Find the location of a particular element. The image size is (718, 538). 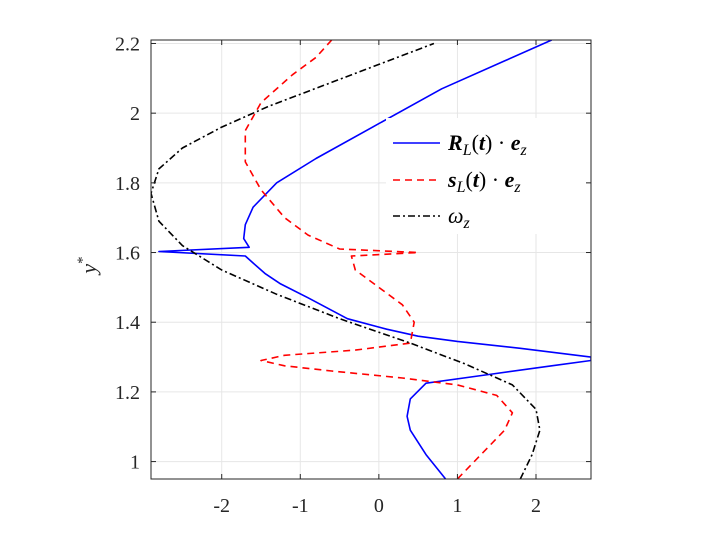

y-tick-label: 1.8 is located at coordinates (127, 184).